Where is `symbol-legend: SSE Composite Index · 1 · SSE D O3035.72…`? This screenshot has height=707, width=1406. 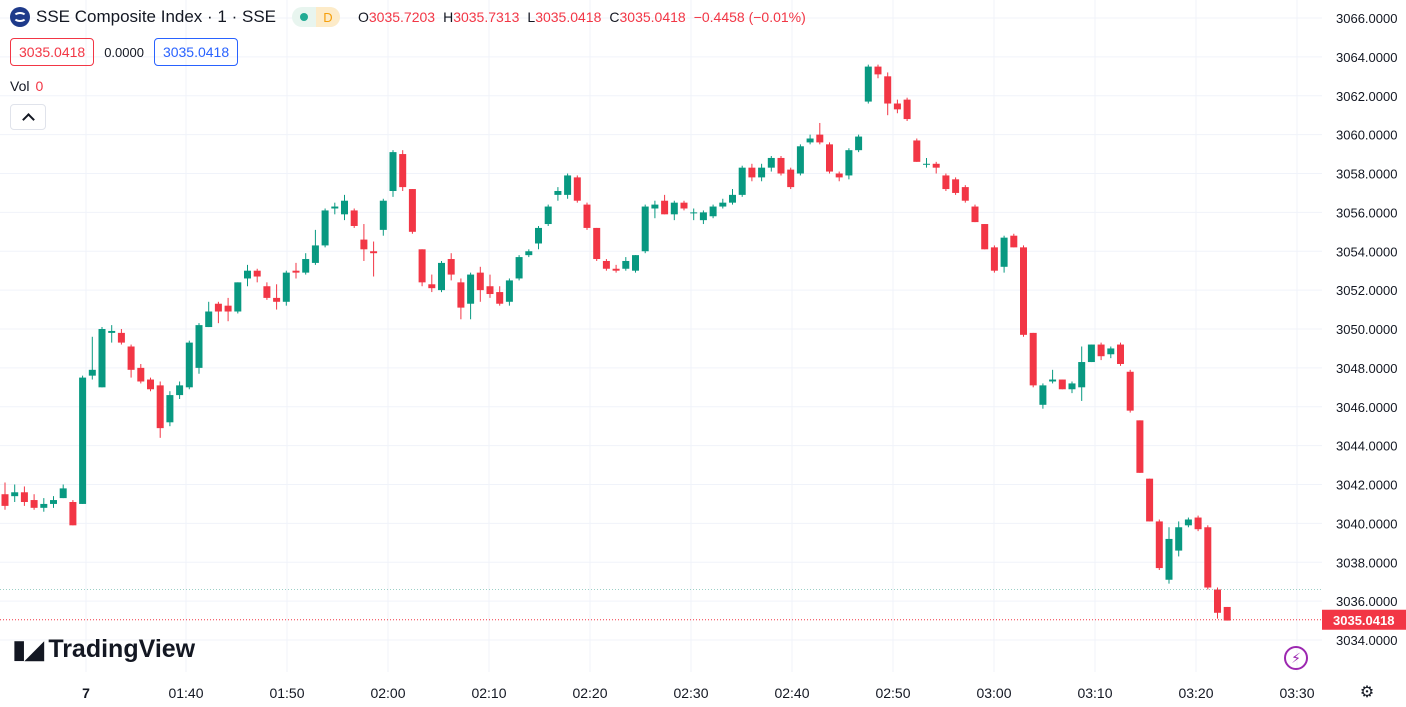
symbol-legend: SSE Composite Index · 1 · SSE D O3035.72… is located at coordinates (408, 17).